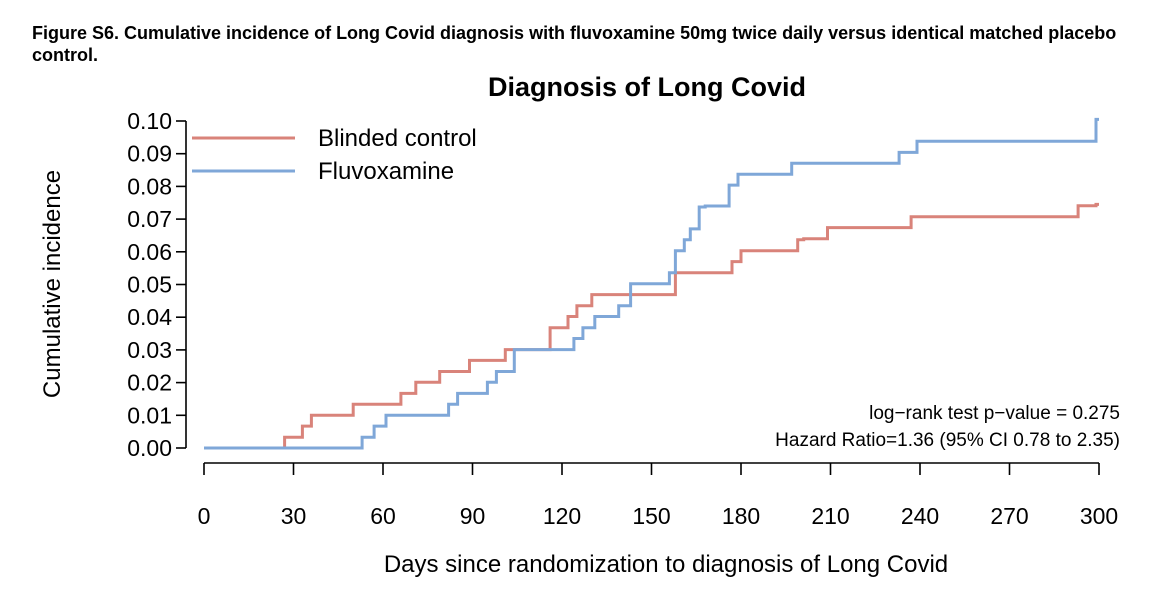  What do you see at coordinates (149, 350) in the screenshot?
I see `y-tick-label: 0.03` at bounding box center [149, 350].